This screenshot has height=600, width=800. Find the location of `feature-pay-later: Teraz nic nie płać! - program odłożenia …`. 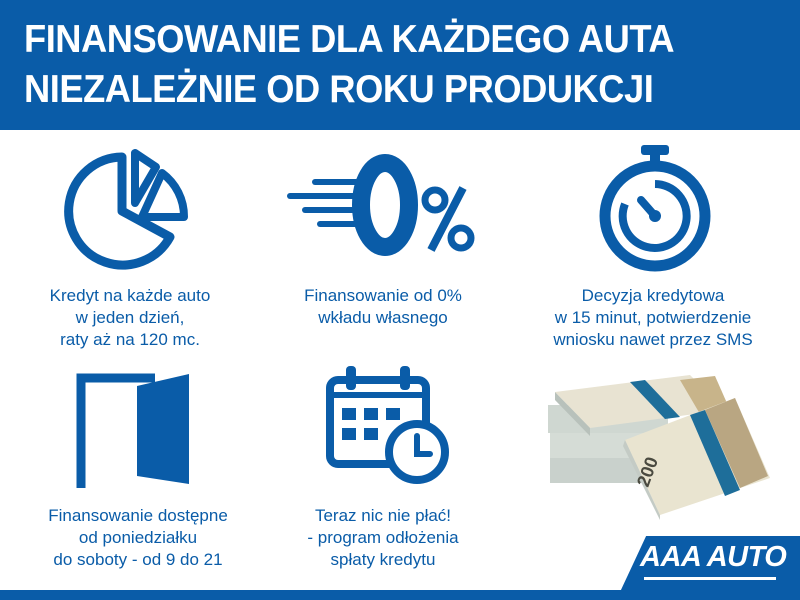

feature-pay-later: Teraz nic nie płać! - program odłożenia … is located at coordinates (383, 538).